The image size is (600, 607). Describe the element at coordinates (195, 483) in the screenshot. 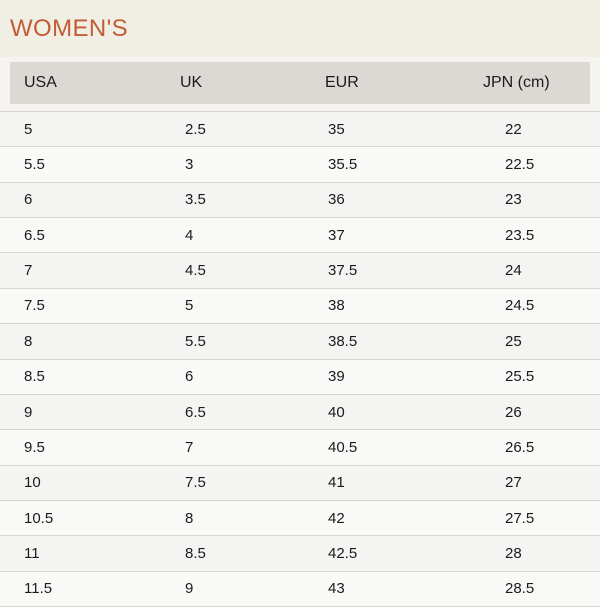

I see `cell-uk: 7.5` at that location.